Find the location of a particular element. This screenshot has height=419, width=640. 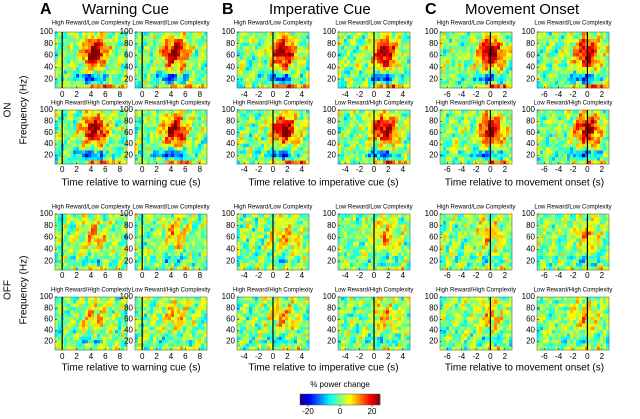

subplot-title: High Reward/Low Complexity is located at coordinates (91, 208).